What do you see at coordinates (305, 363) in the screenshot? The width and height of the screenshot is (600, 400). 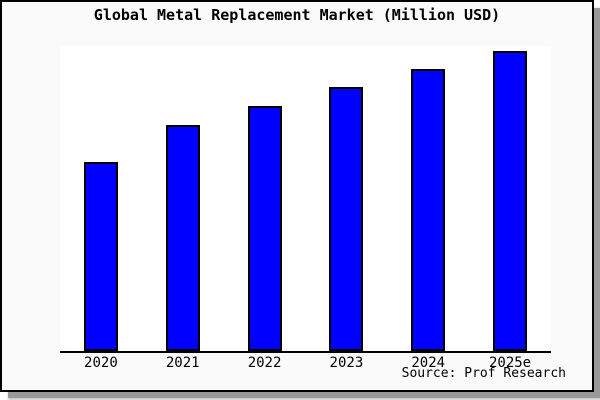 I see `x-axis-labels: 2020 2021 2022 2023 2024 2025e` at bounding box center [305, 363].